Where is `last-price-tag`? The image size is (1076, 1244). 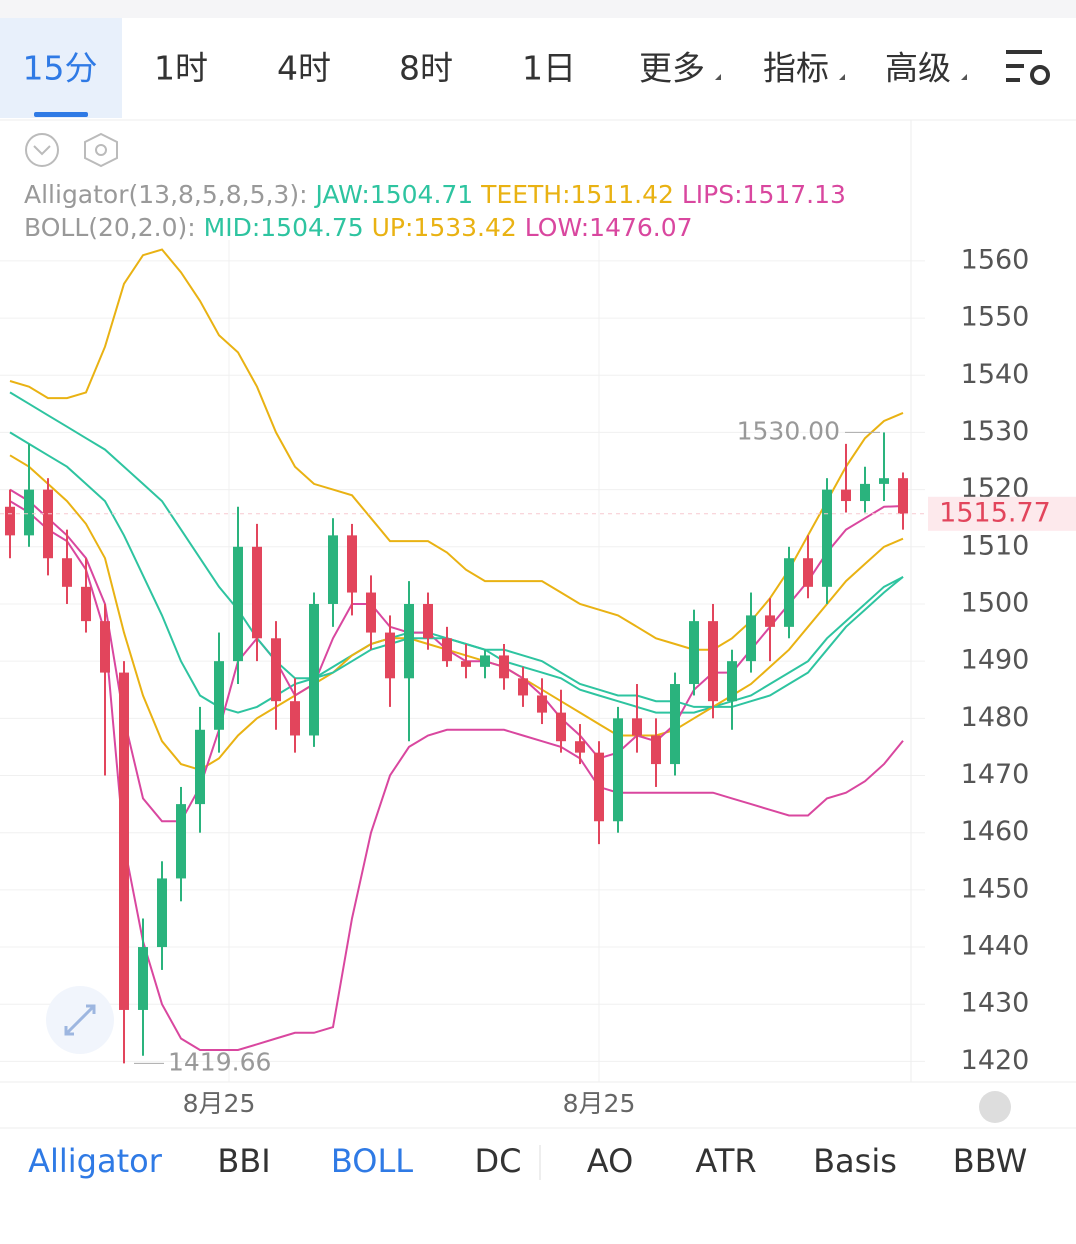
last-price-tag is located at coordinates (1002, 513).